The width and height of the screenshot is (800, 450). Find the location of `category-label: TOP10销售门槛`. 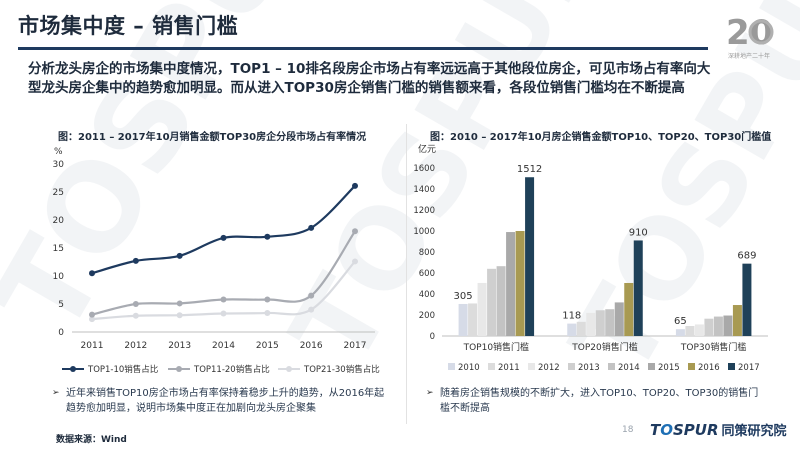

category-label: TOP10销售门槛 is located at coordinates (496, 347).